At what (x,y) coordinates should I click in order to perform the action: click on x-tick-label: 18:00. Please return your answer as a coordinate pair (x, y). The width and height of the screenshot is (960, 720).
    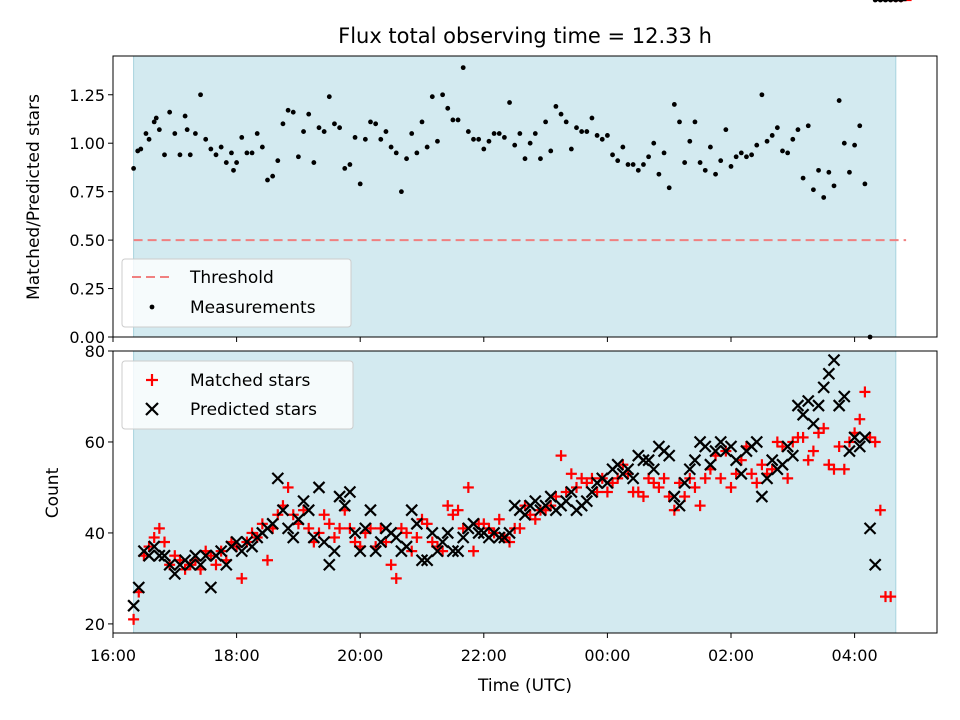
    Looking at the image, I should click on (237, 655).